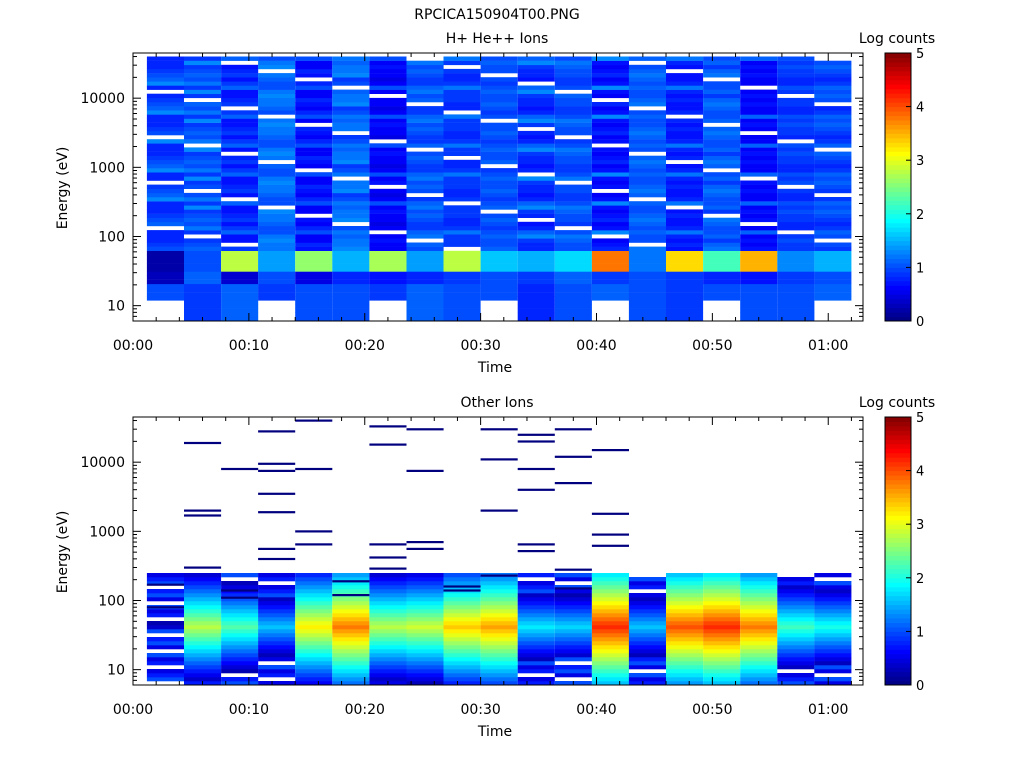  Describe the element at coordinates (920, 472) in the screenshot. I see `colorbar-tick-label: 4` at that location.